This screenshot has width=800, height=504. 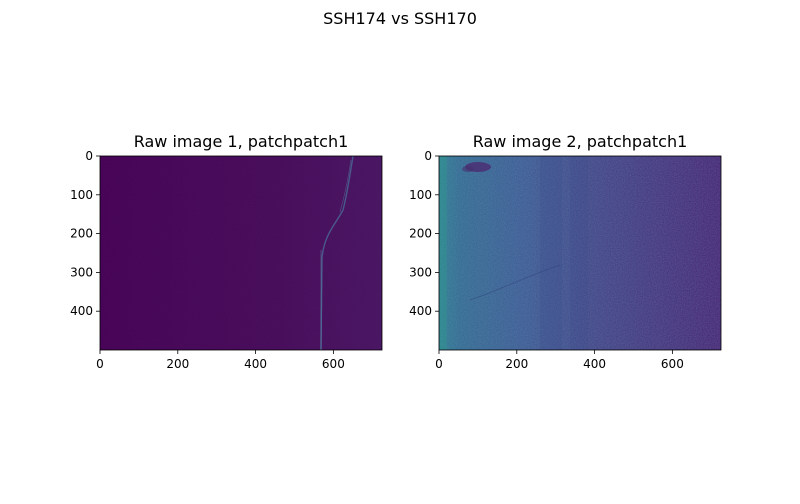 I want to click on panel-1-streak, so click(x=337, y=253).